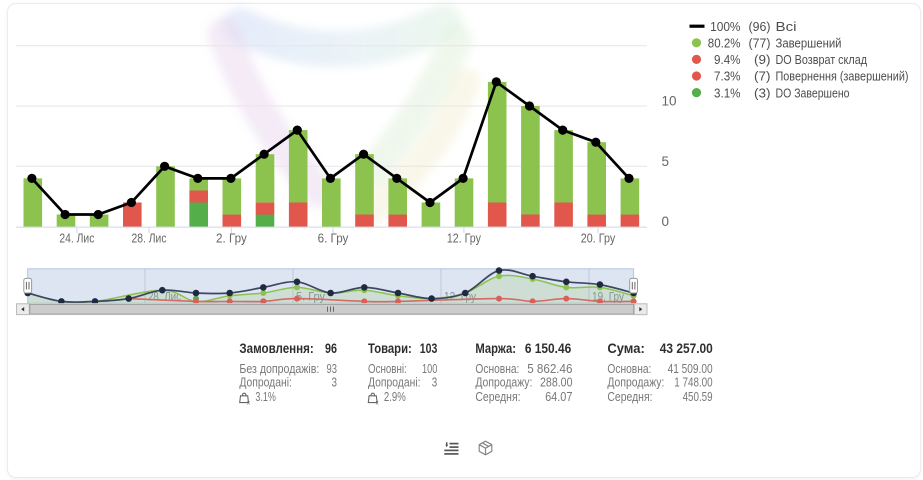  Describe the element at coordinates (76, 239) in the screenshot. I see `svg-text: 24. Лис` at that location.